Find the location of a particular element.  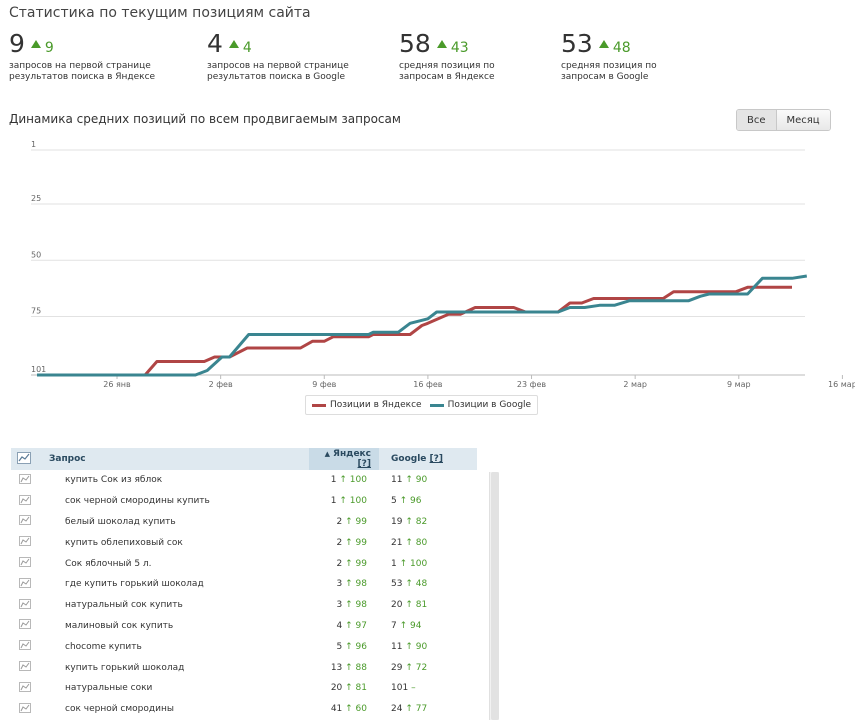

legend-swatch is located at coordinates (436, 405).